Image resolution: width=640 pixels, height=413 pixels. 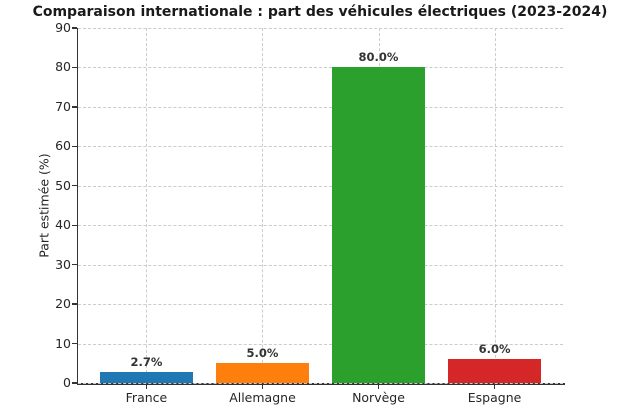 I want to click on y-tick-label: 0, so click(x=67, y=382).